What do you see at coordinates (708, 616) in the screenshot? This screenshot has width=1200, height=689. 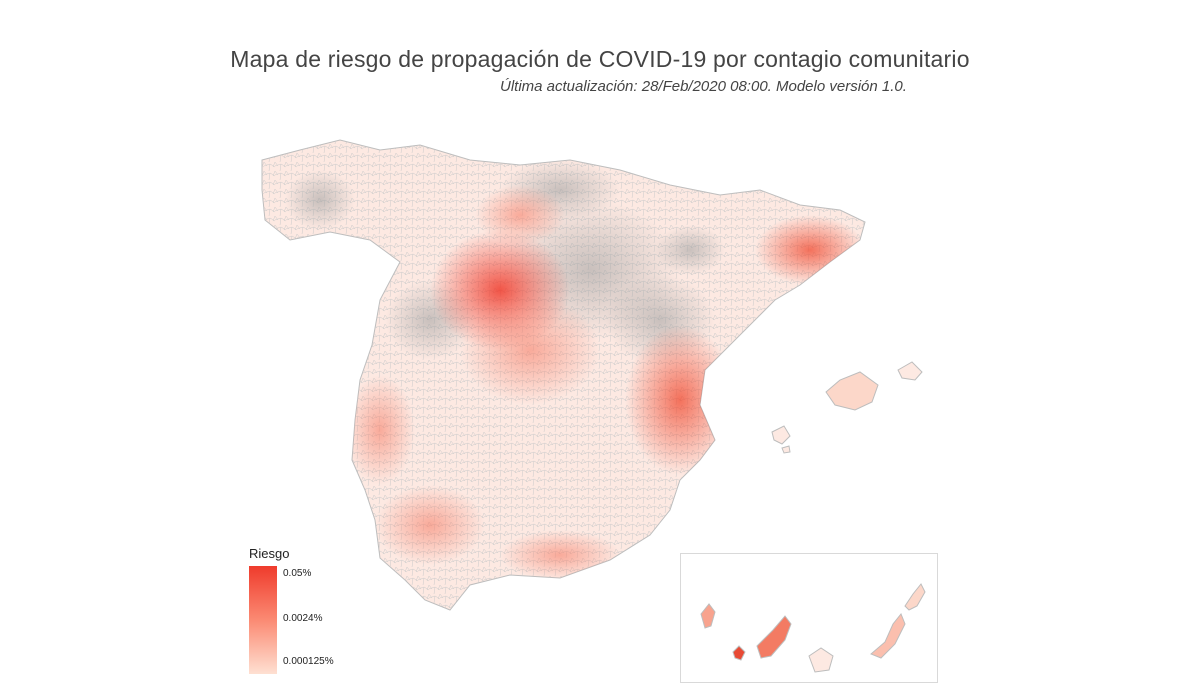 I see `island-la-palma` at bounding box center [708, 616].